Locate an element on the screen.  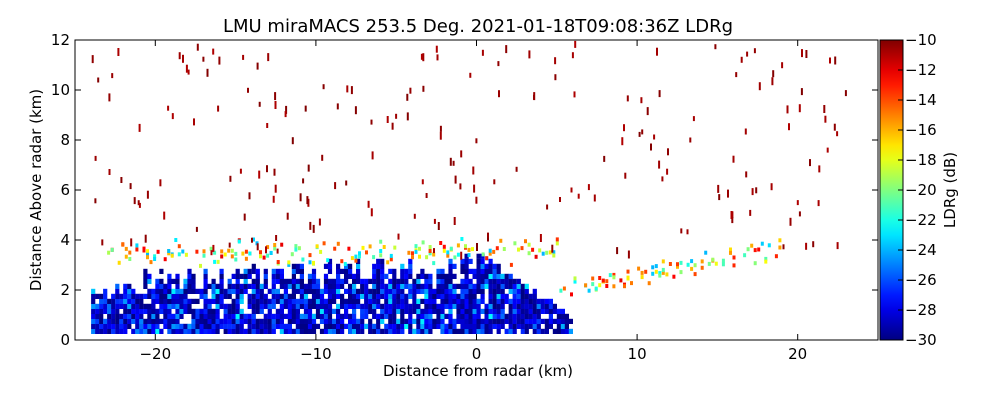
x-axis-label: Distance from radar (km) is located at coordinates (478, 371).